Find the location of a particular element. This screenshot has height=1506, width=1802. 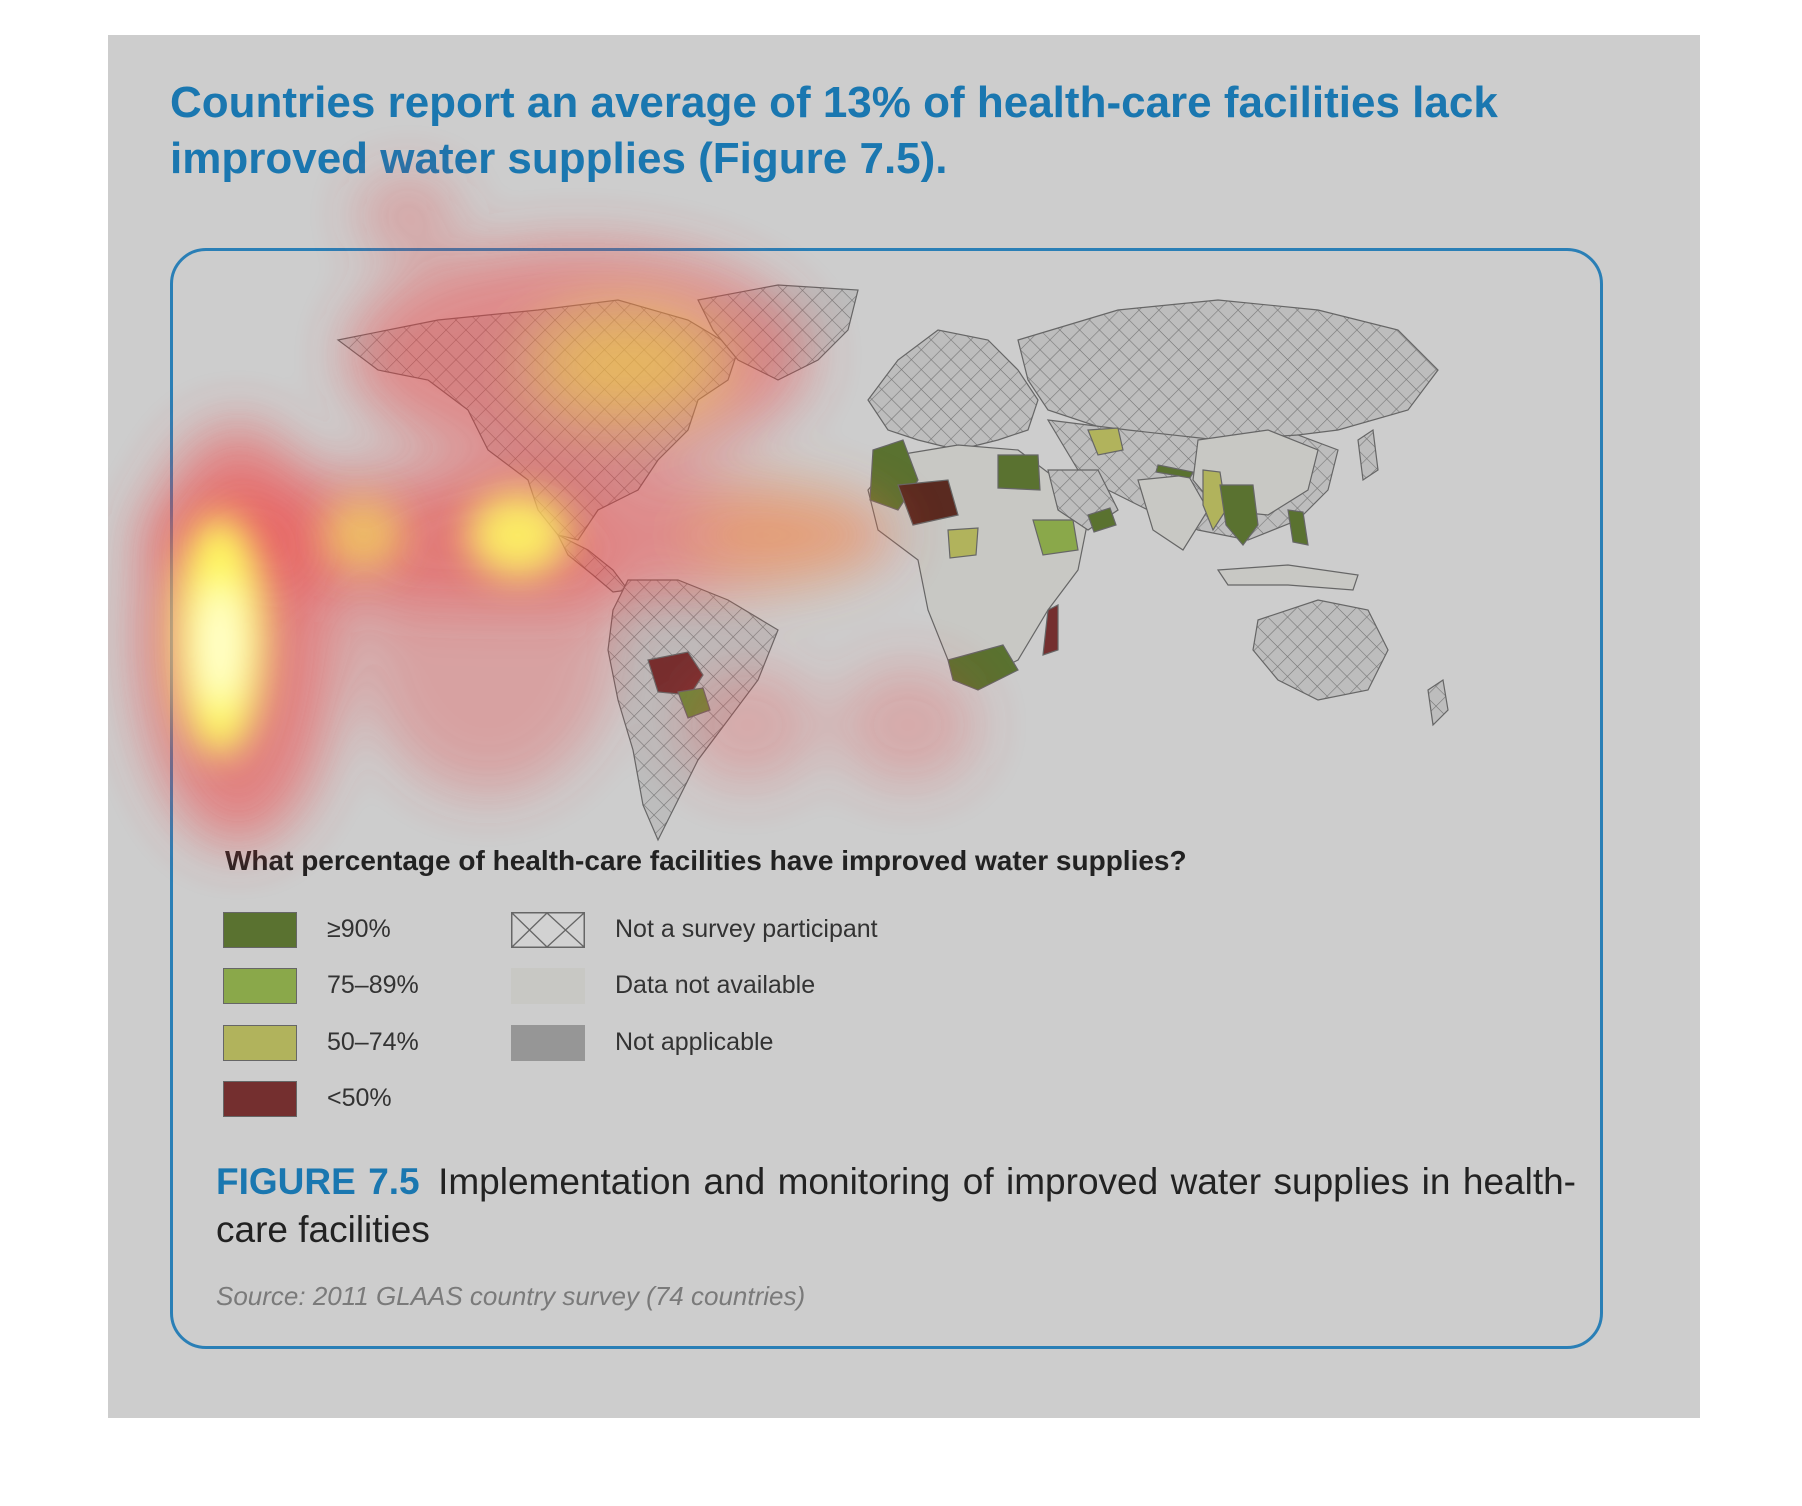

figure-label: FIGURE 7.5 is located at coordinates (318, 1181).